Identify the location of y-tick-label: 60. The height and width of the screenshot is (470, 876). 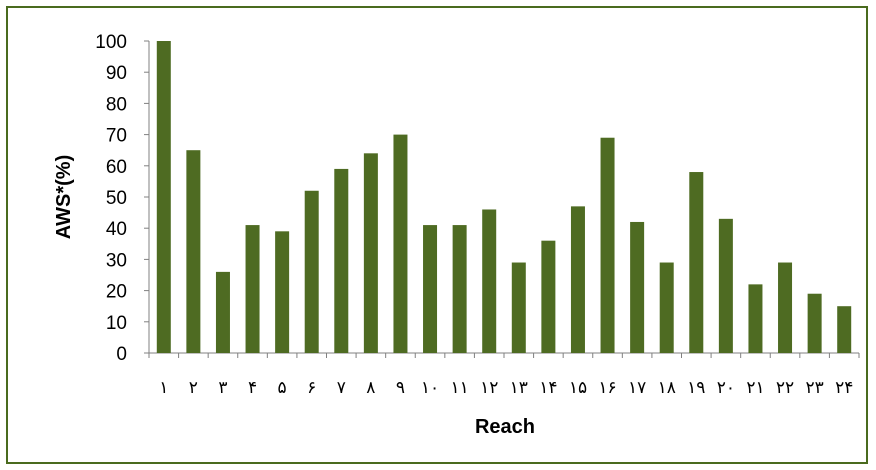
(116, 167).